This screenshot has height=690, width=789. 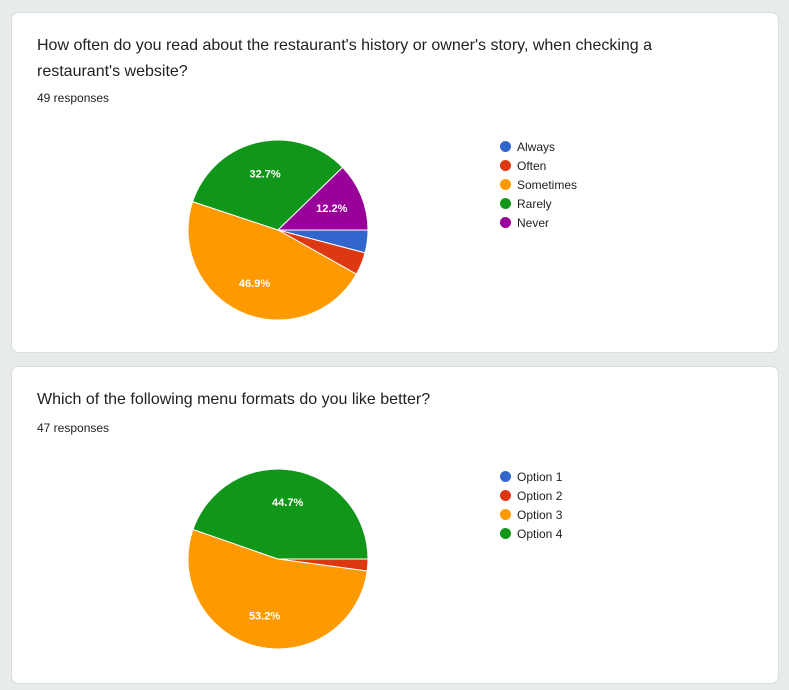 I want to click on slice-label-sometimes: 46.9%, so click(x=254, y=284).